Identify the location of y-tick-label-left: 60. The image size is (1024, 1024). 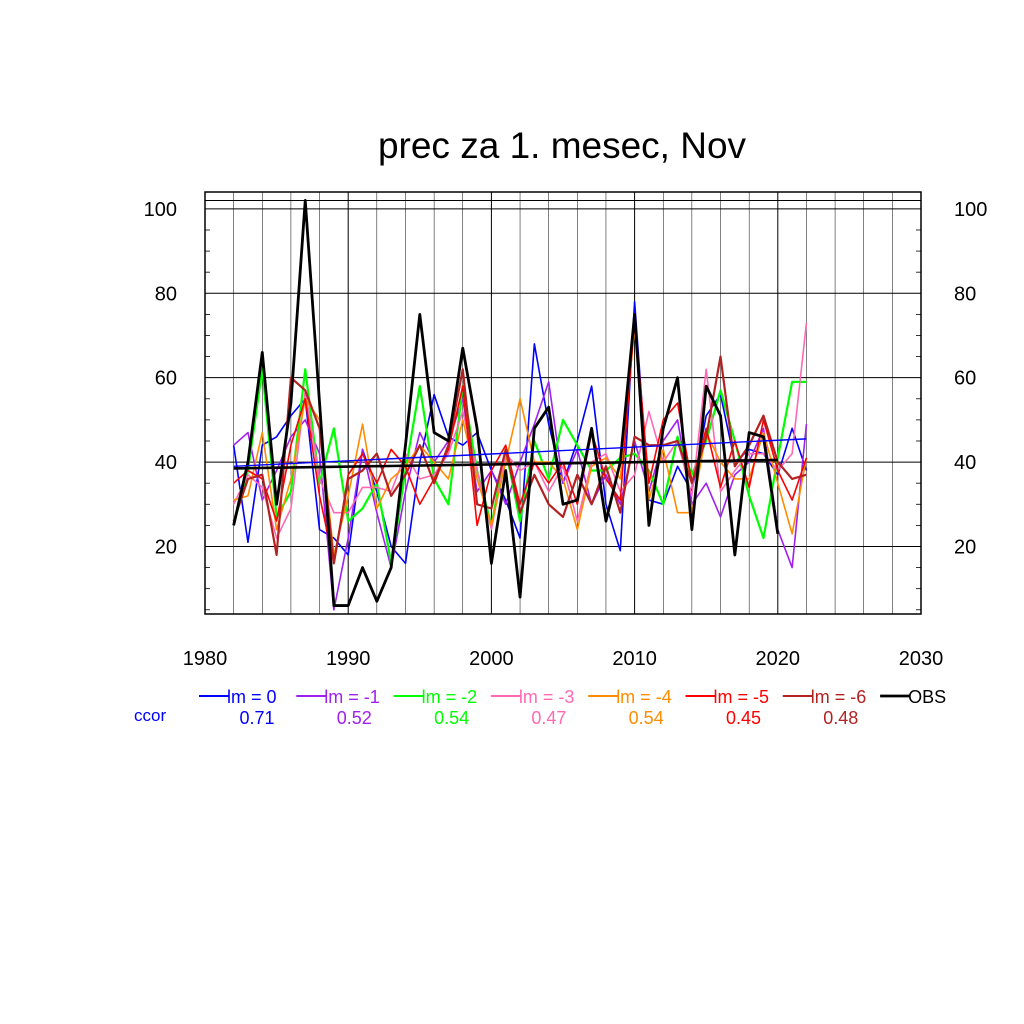
(166, 379).